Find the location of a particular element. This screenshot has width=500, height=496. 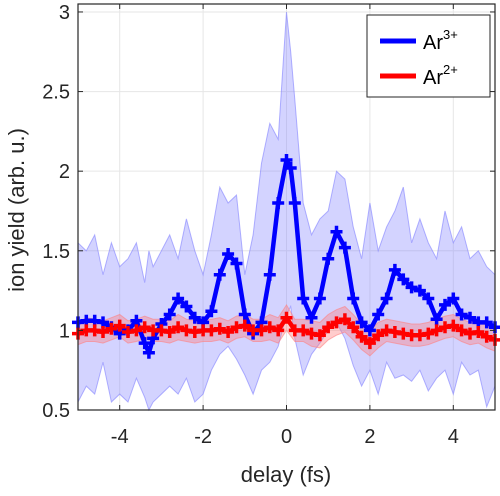

x-tick-label: -4 is located at coordinates (120, 437).